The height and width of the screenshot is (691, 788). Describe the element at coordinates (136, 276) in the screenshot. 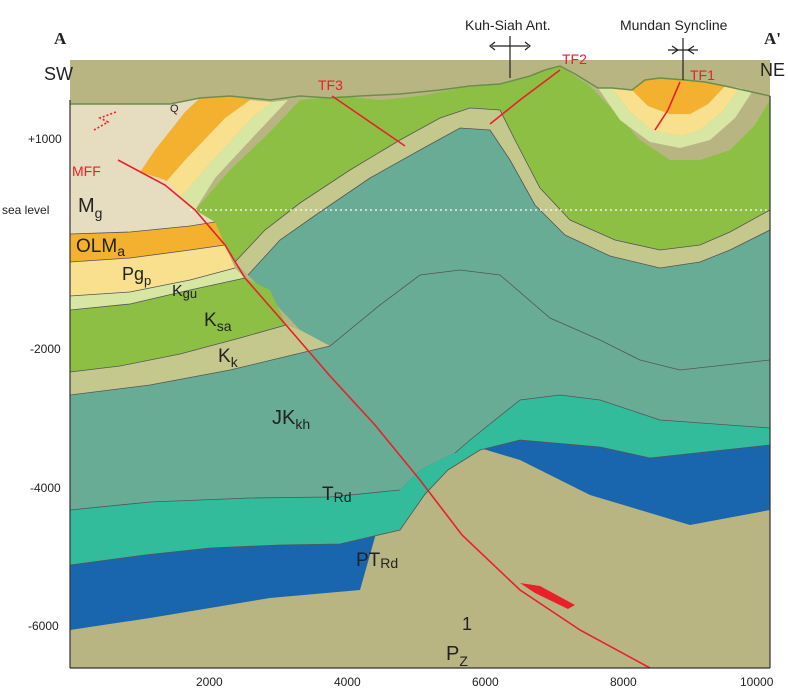

I see `unit-pgp-label: Pgp` at that location.